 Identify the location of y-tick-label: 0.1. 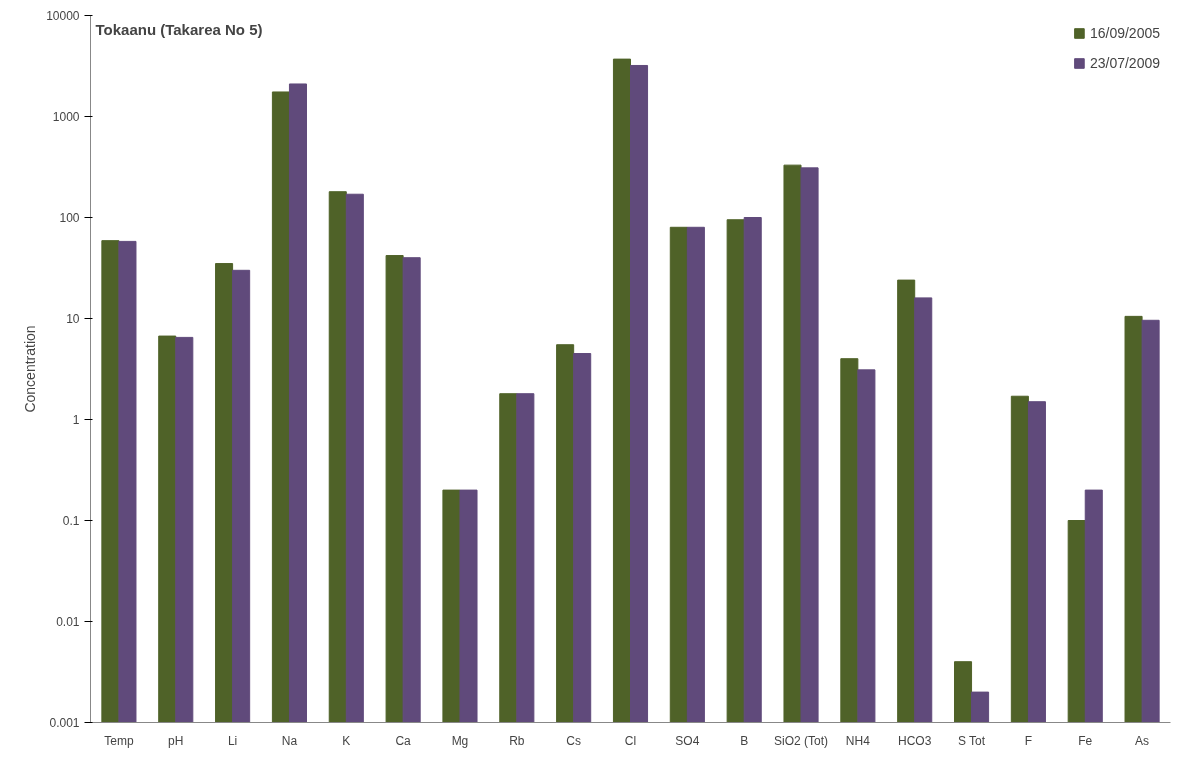
(71, 521).